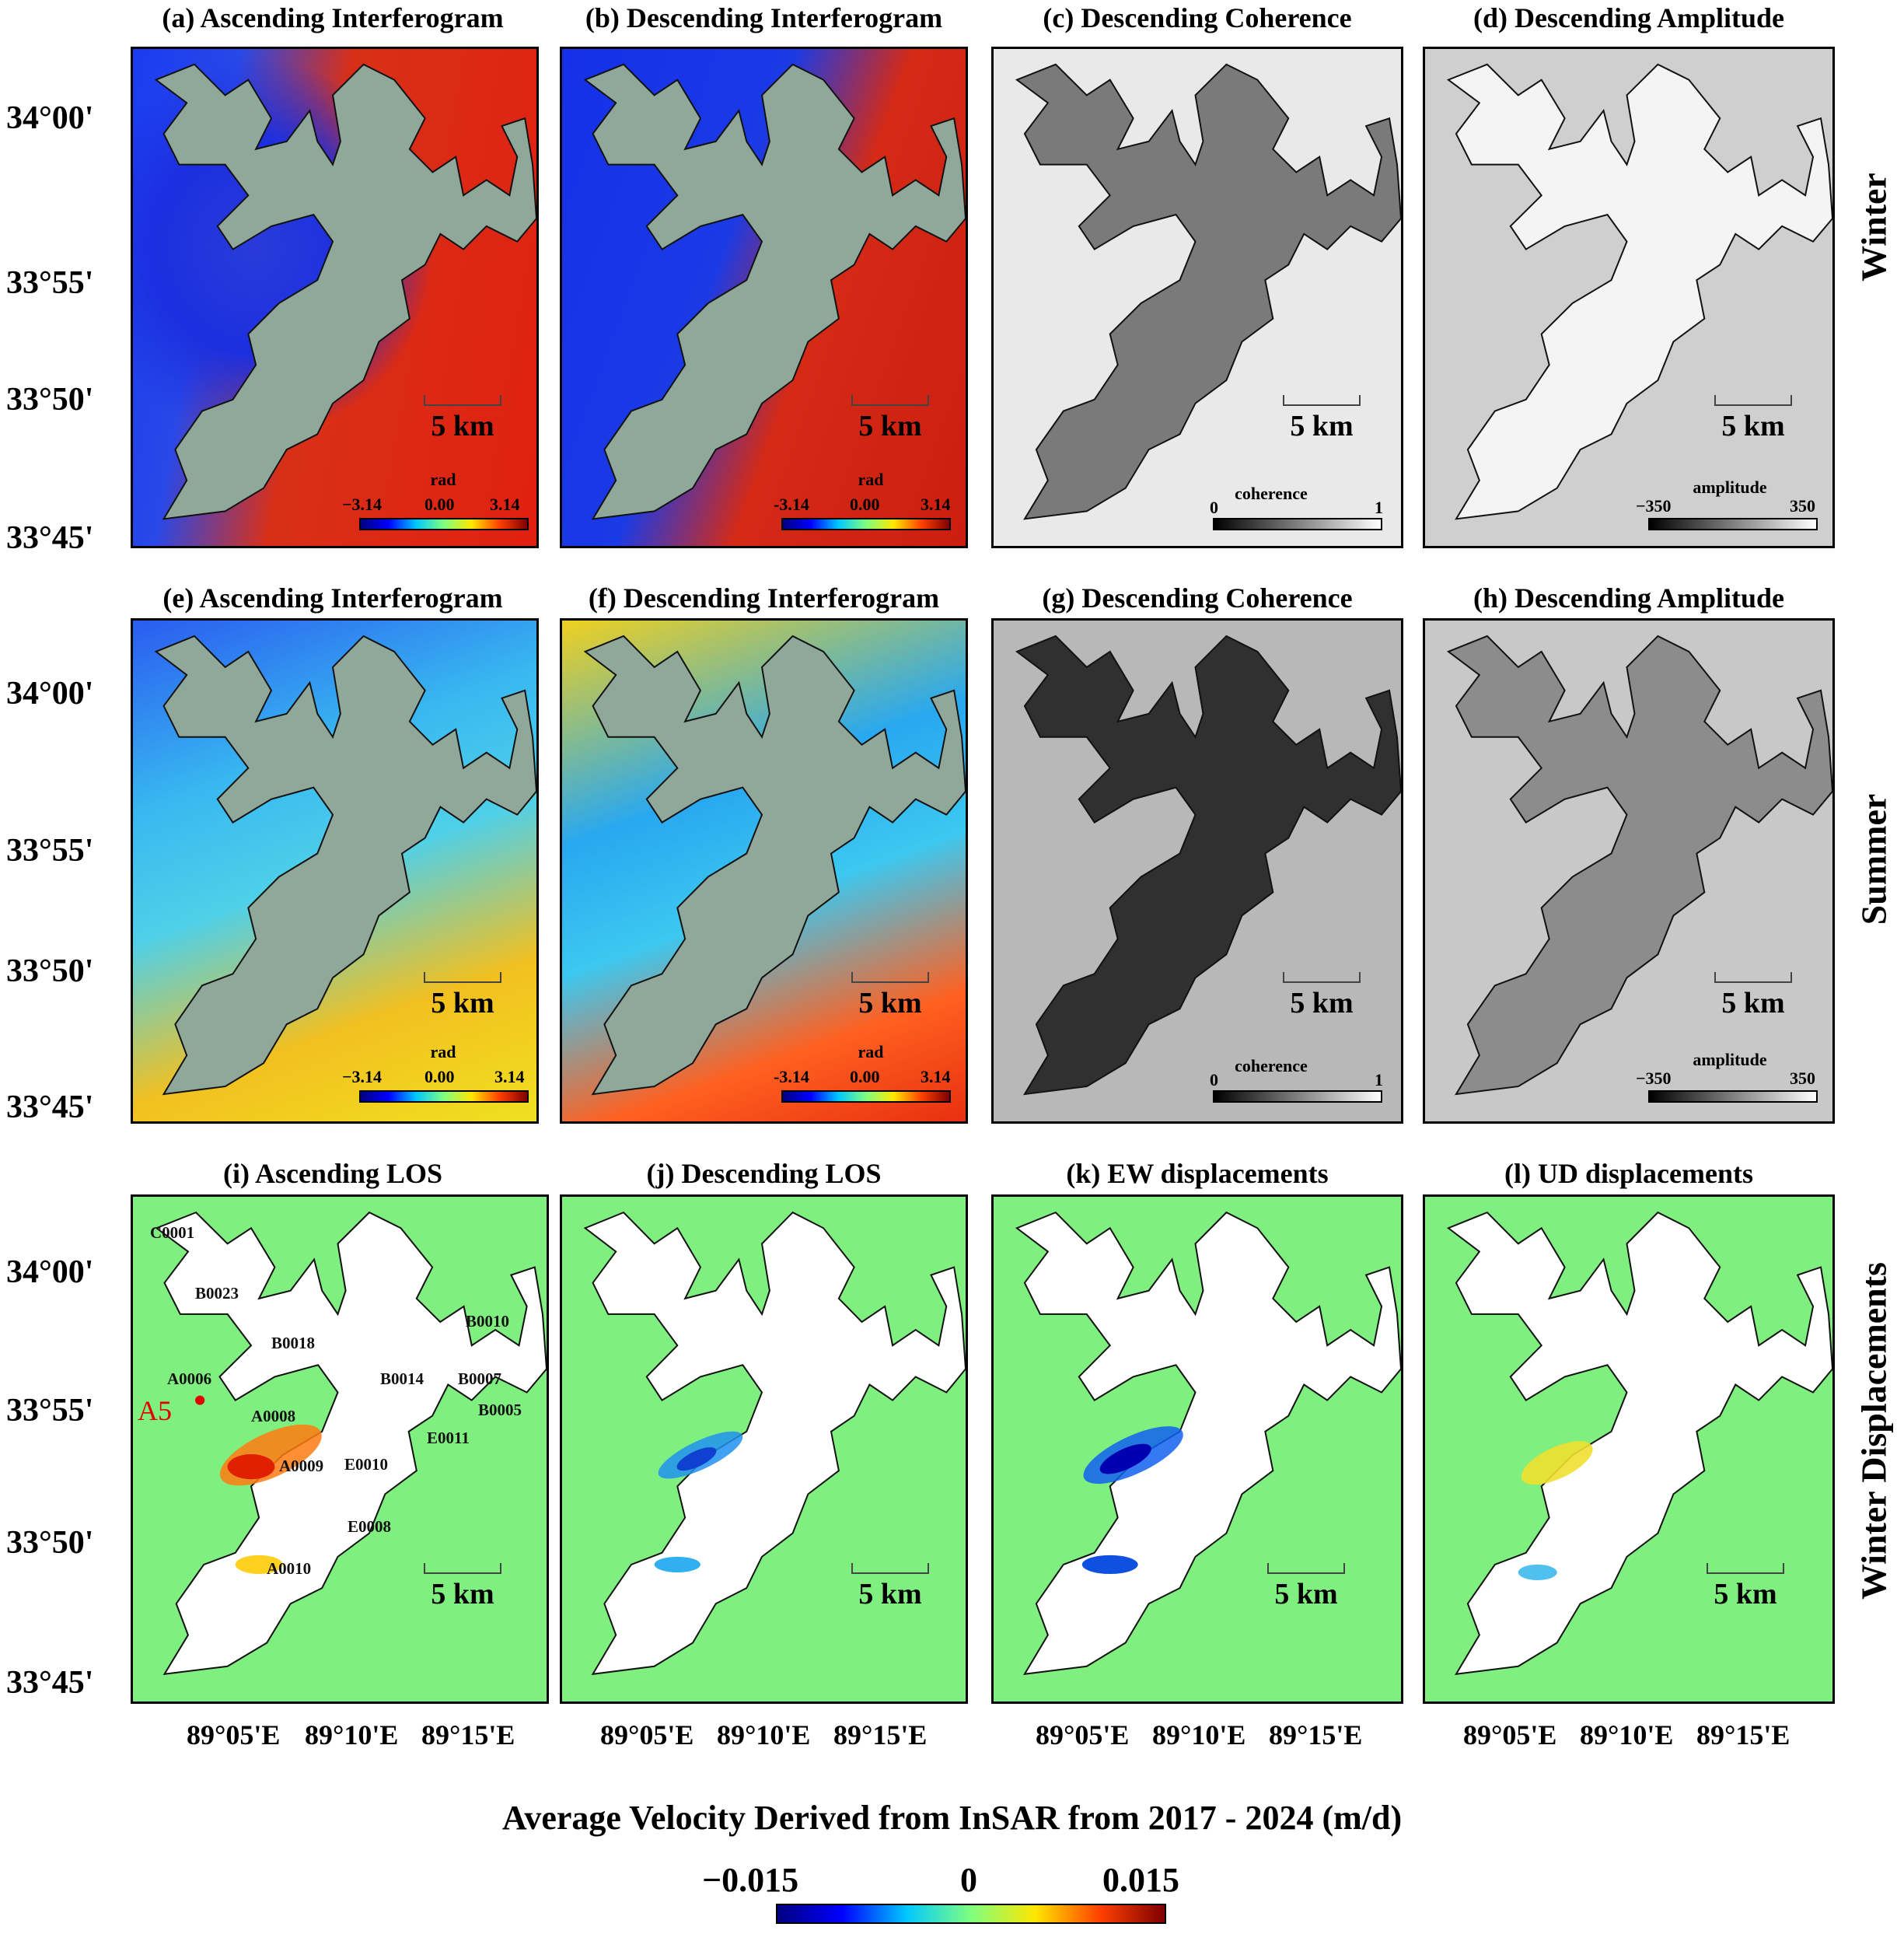  I want to click on glacier-code-label: B0007, so click(480, 1378).